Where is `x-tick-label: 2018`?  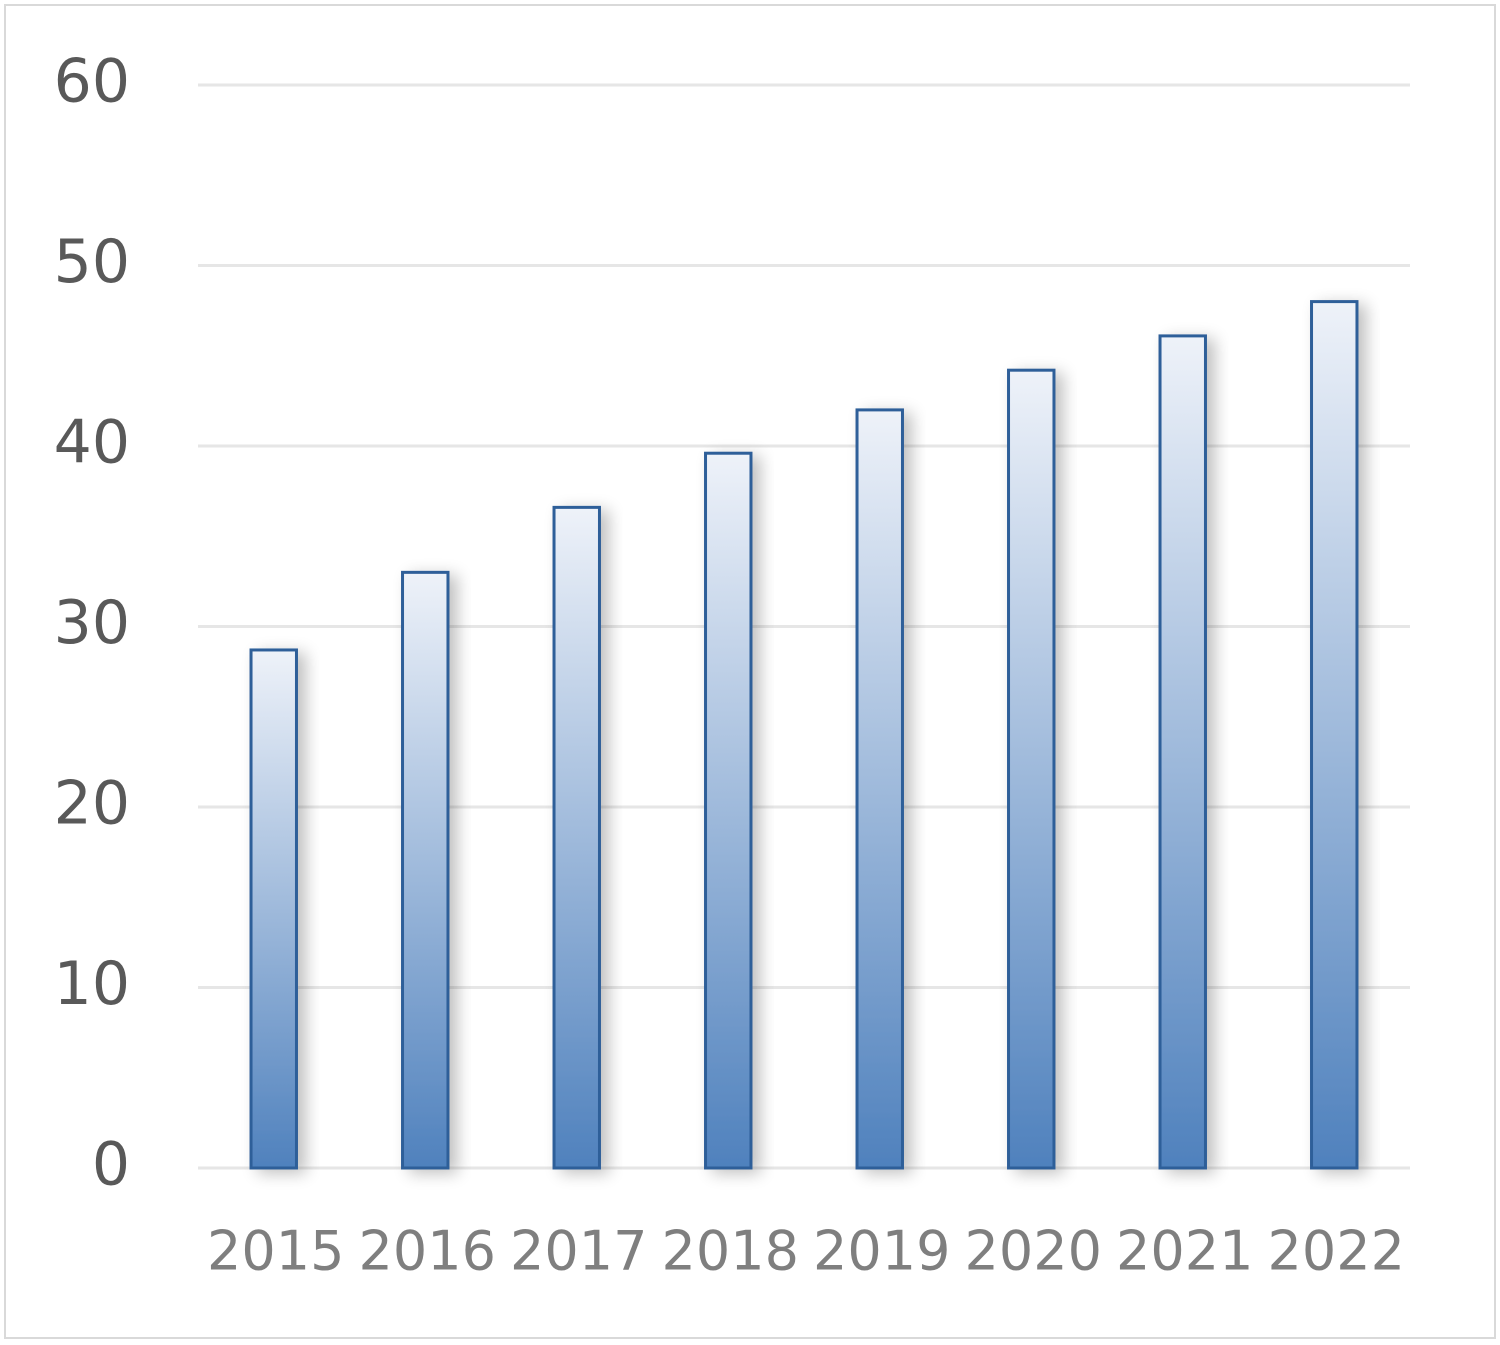
x-tick-label: 2018 is located at coordinates (730, 1251).